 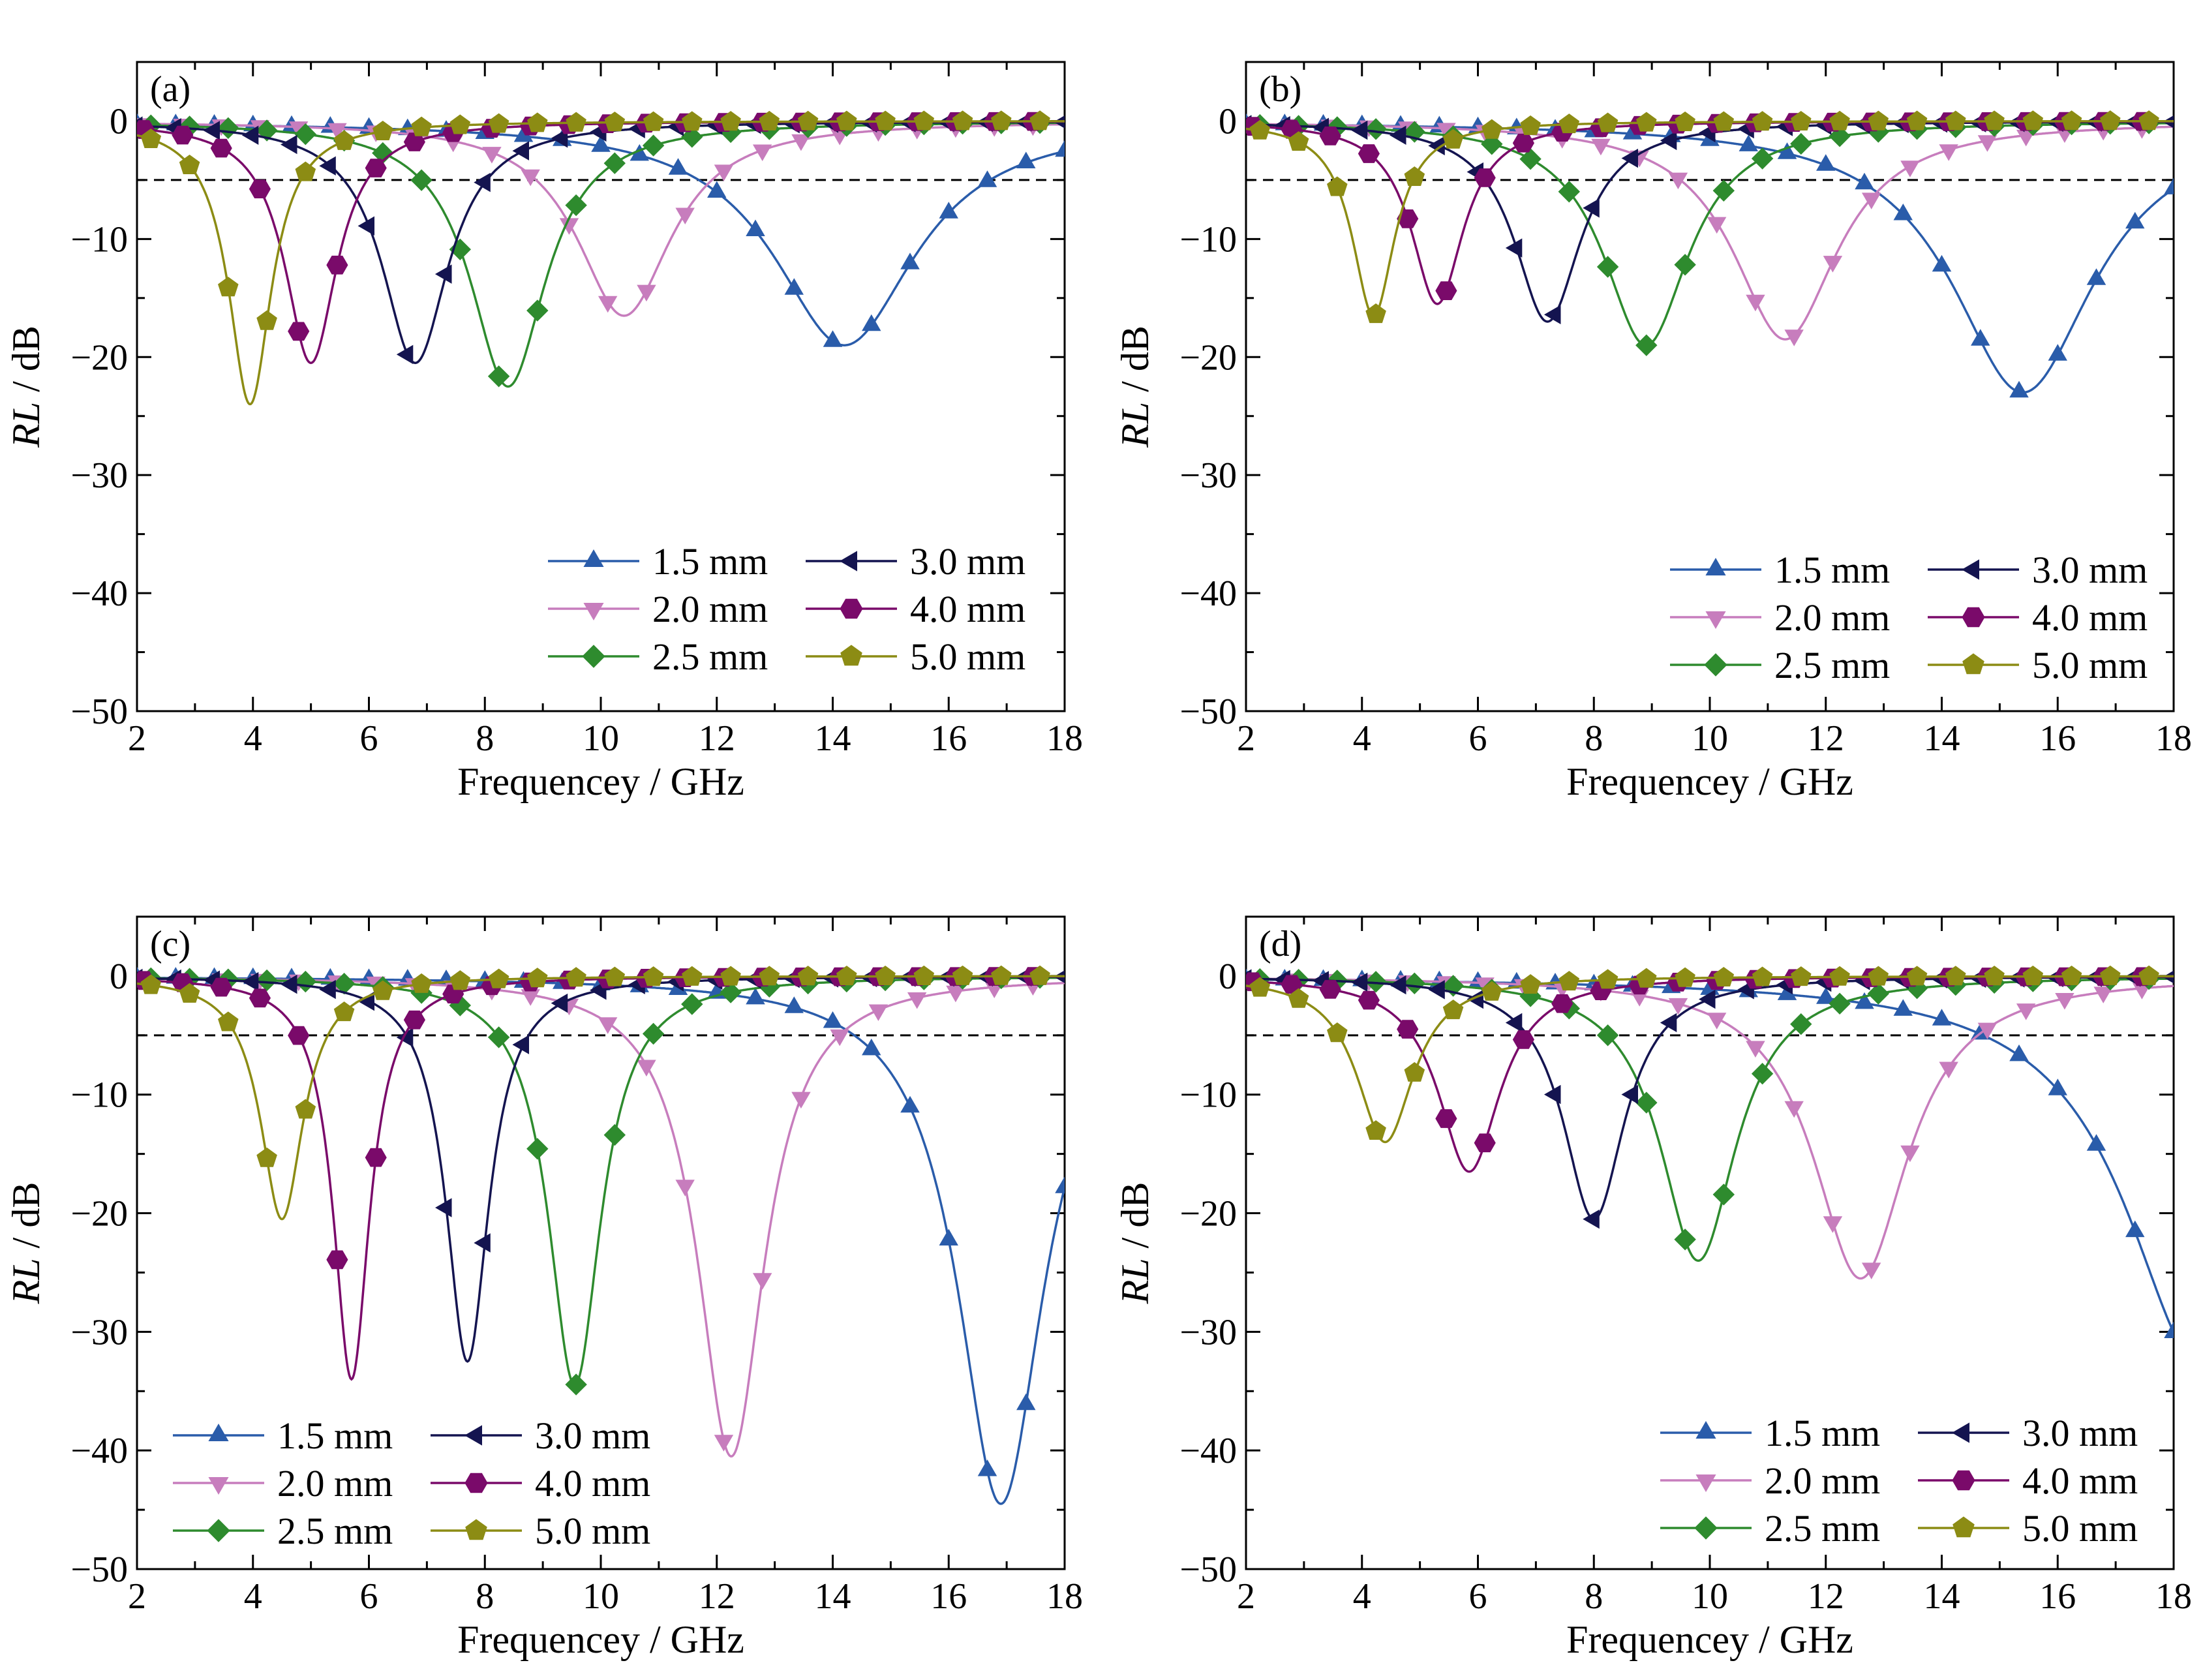 I want to click on legend-label: 5.0 mm, so click(x=2080, y=1529).